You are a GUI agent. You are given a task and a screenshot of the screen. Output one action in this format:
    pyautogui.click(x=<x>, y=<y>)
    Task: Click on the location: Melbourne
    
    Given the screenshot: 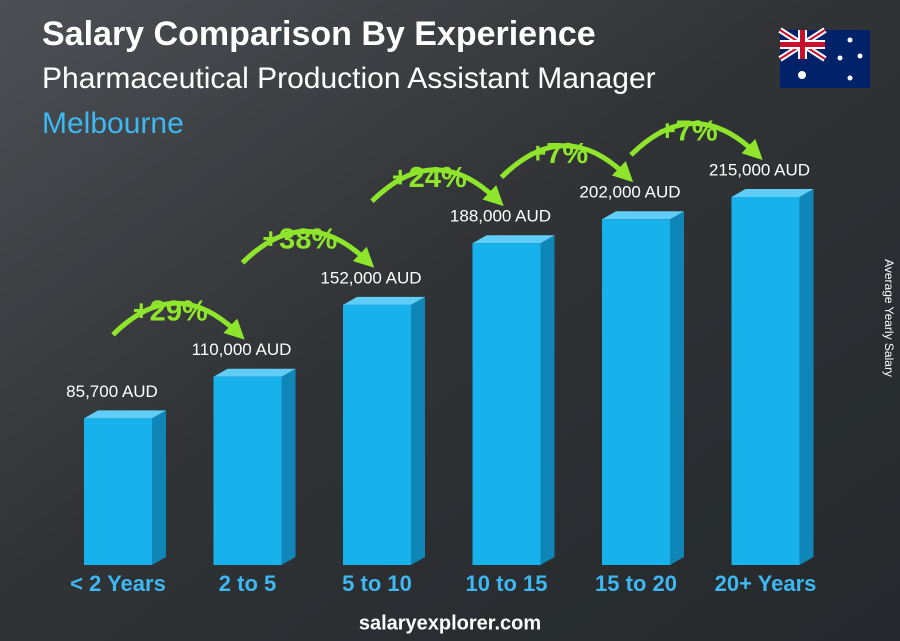 What is the action you would take?
    pyautogui.click(x=113, y=123)
    